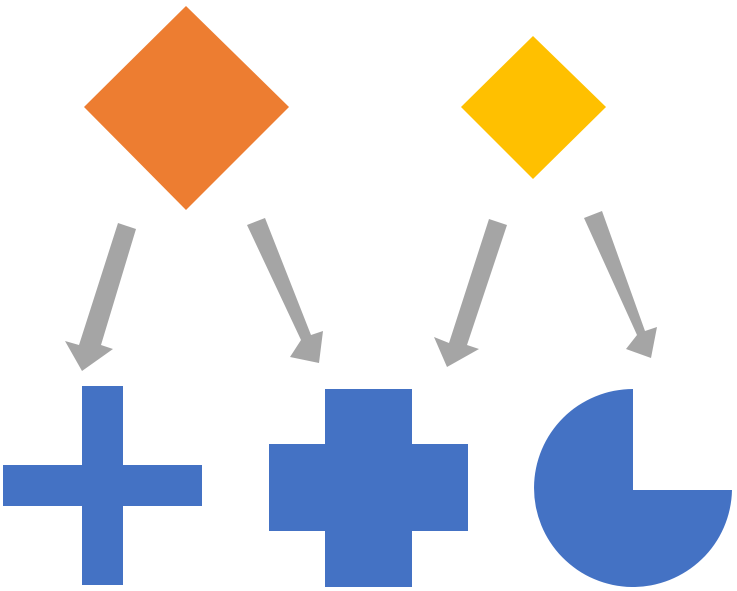 Image resolution: width=737 pixels, height=591 pixels. I want to click on three-quarter-pie-shape, so click(633, 488).